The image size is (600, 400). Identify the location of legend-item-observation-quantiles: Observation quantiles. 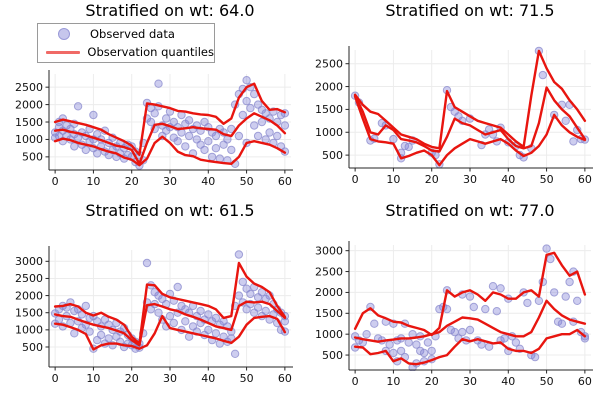
(126, 52).